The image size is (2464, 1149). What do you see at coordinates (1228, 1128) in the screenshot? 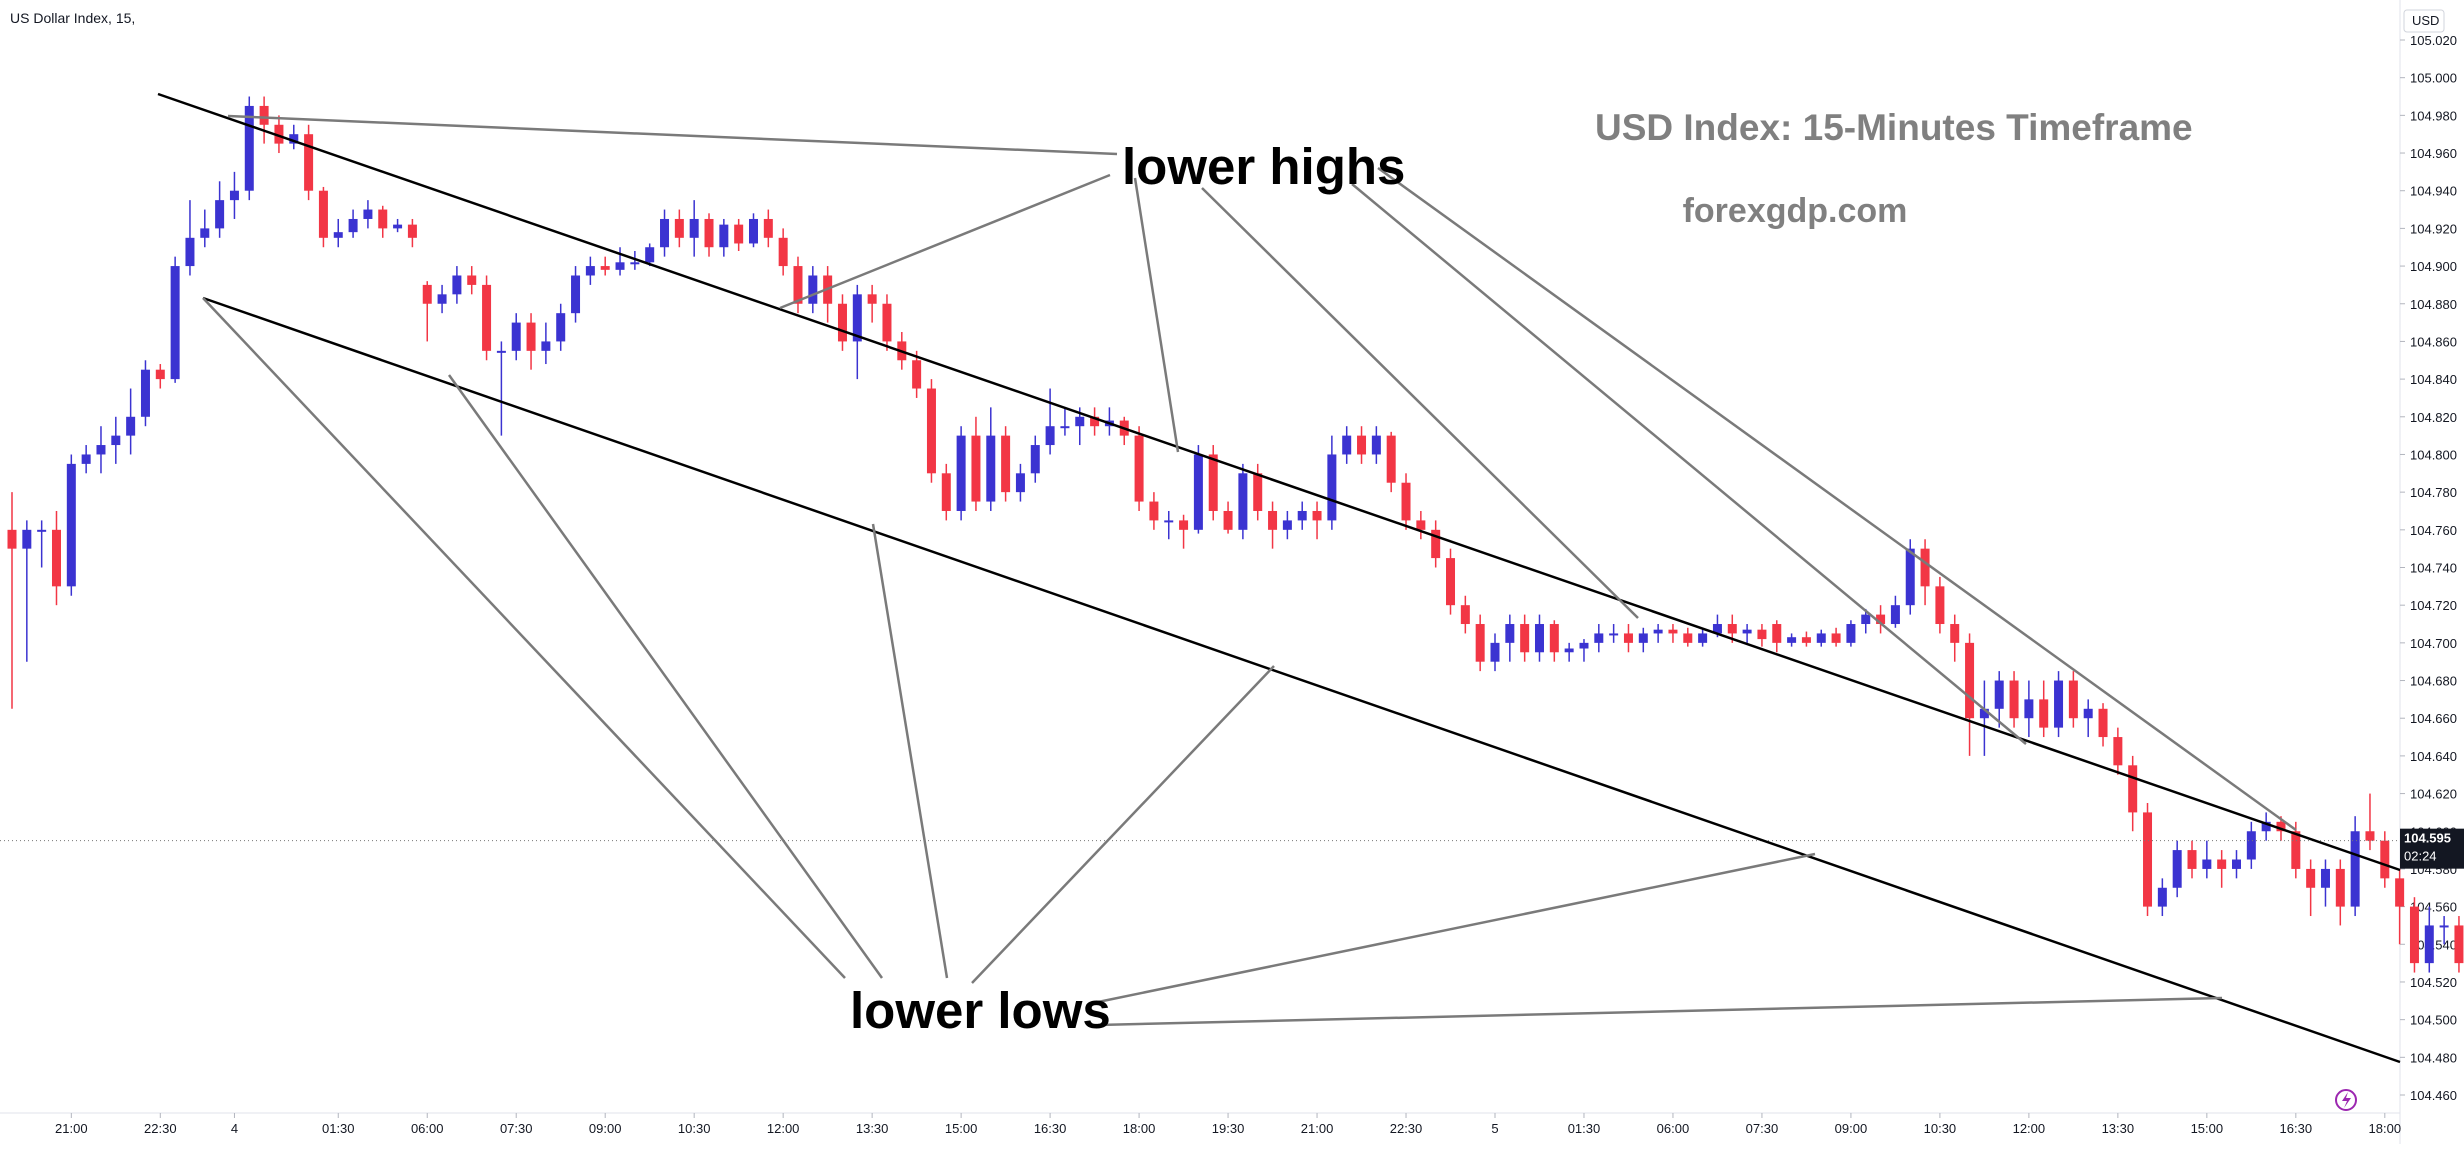
I see `x-tick-label: 19:30` at bounding box center [1228, 1128].